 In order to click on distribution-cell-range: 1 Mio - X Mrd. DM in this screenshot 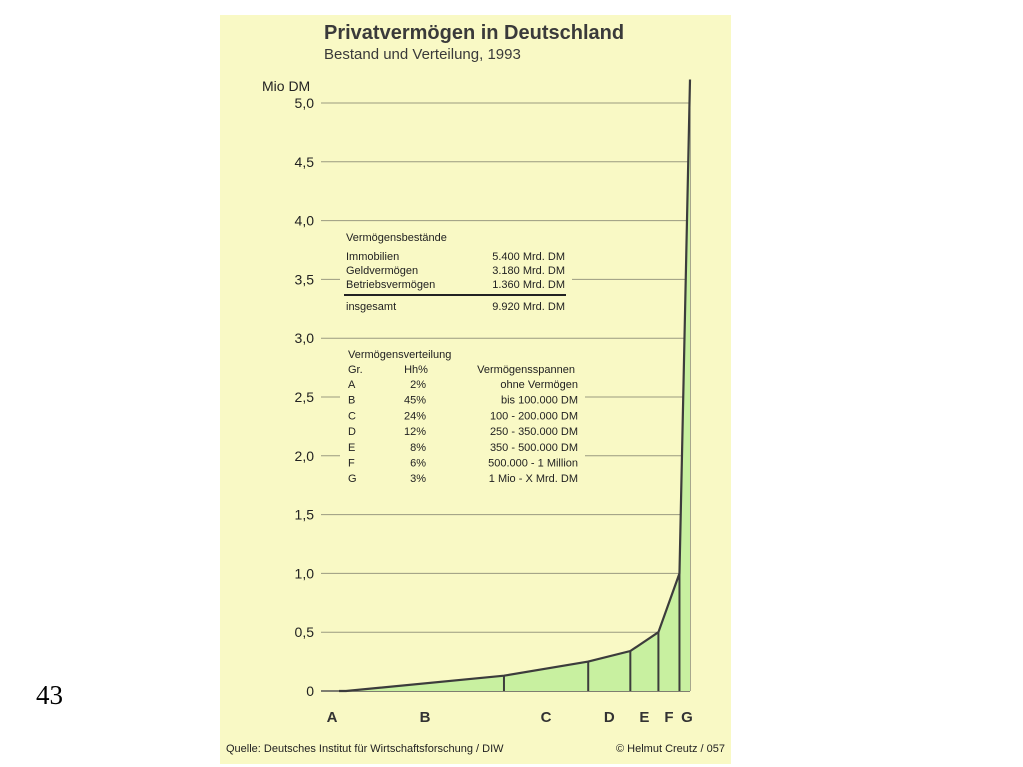, I will do `click(533, 479)`.